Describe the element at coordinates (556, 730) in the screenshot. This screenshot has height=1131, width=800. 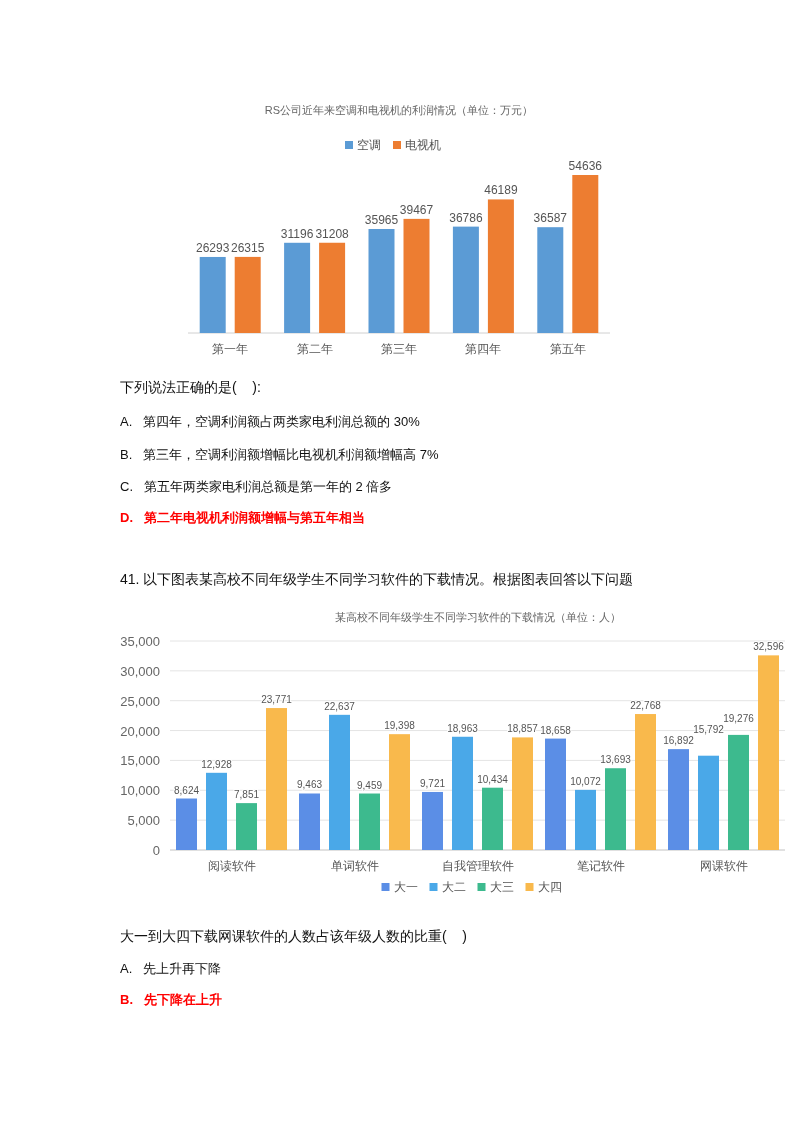
I see `data-label: 18,658` at that location.